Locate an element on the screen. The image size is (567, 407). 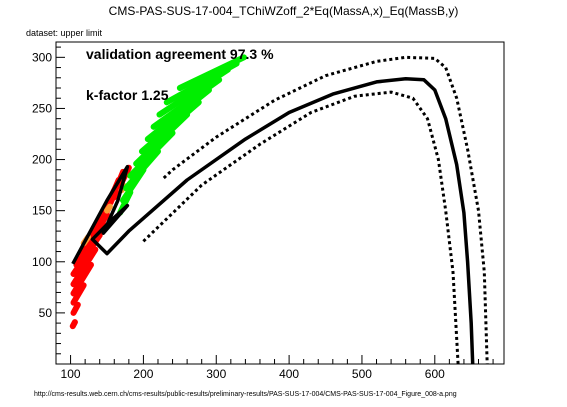
x-tick-label-500: 500 is located at coordinates (362, 374).